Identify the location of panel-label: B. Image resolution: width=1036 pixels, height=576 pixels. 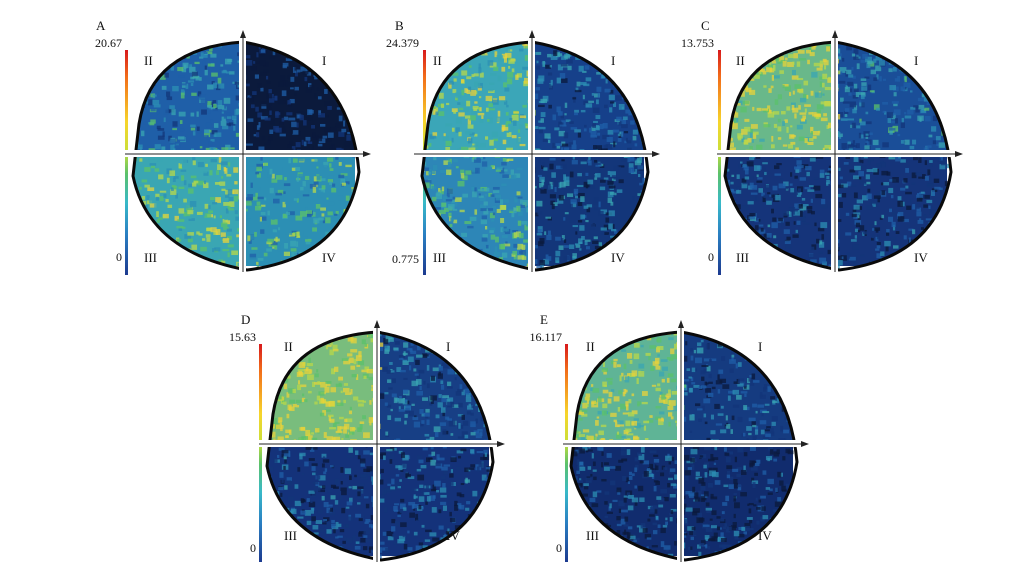
(399, 26).